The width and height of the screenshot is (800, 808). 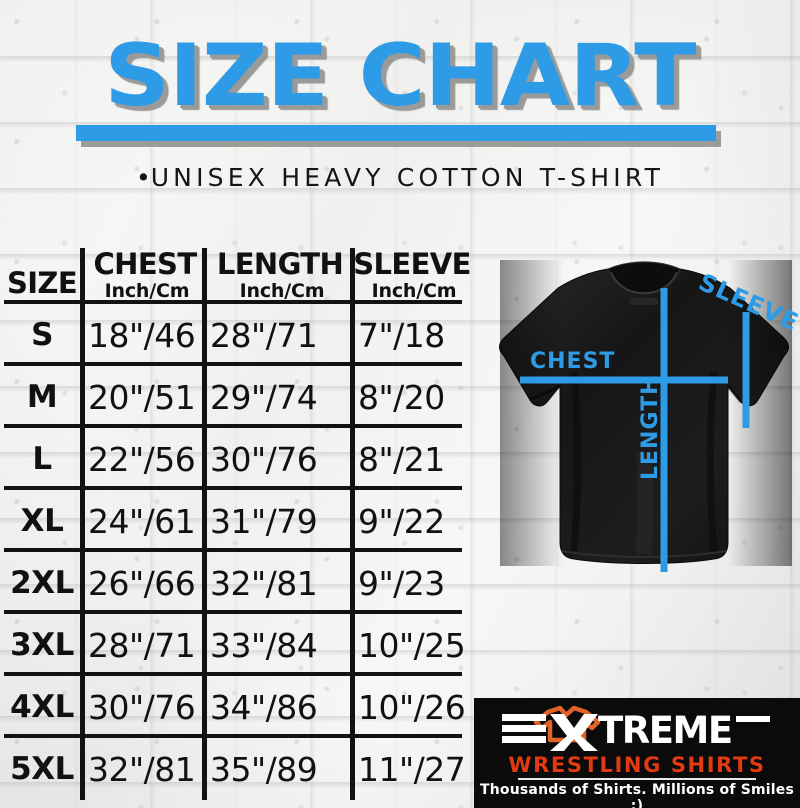 I want to click on size-label: S, so click(x=42, y=335).